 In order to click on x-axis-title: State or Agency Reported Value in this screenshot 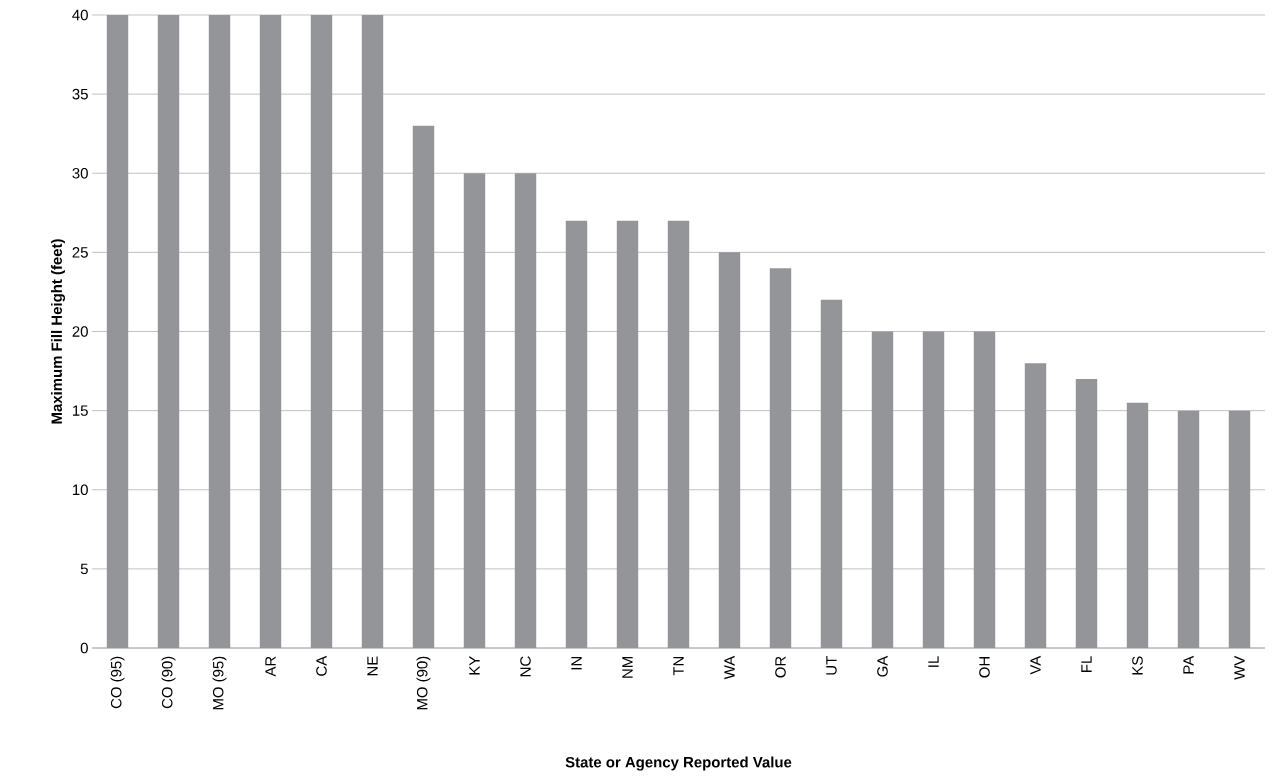, I will do `click(678, 763)`.